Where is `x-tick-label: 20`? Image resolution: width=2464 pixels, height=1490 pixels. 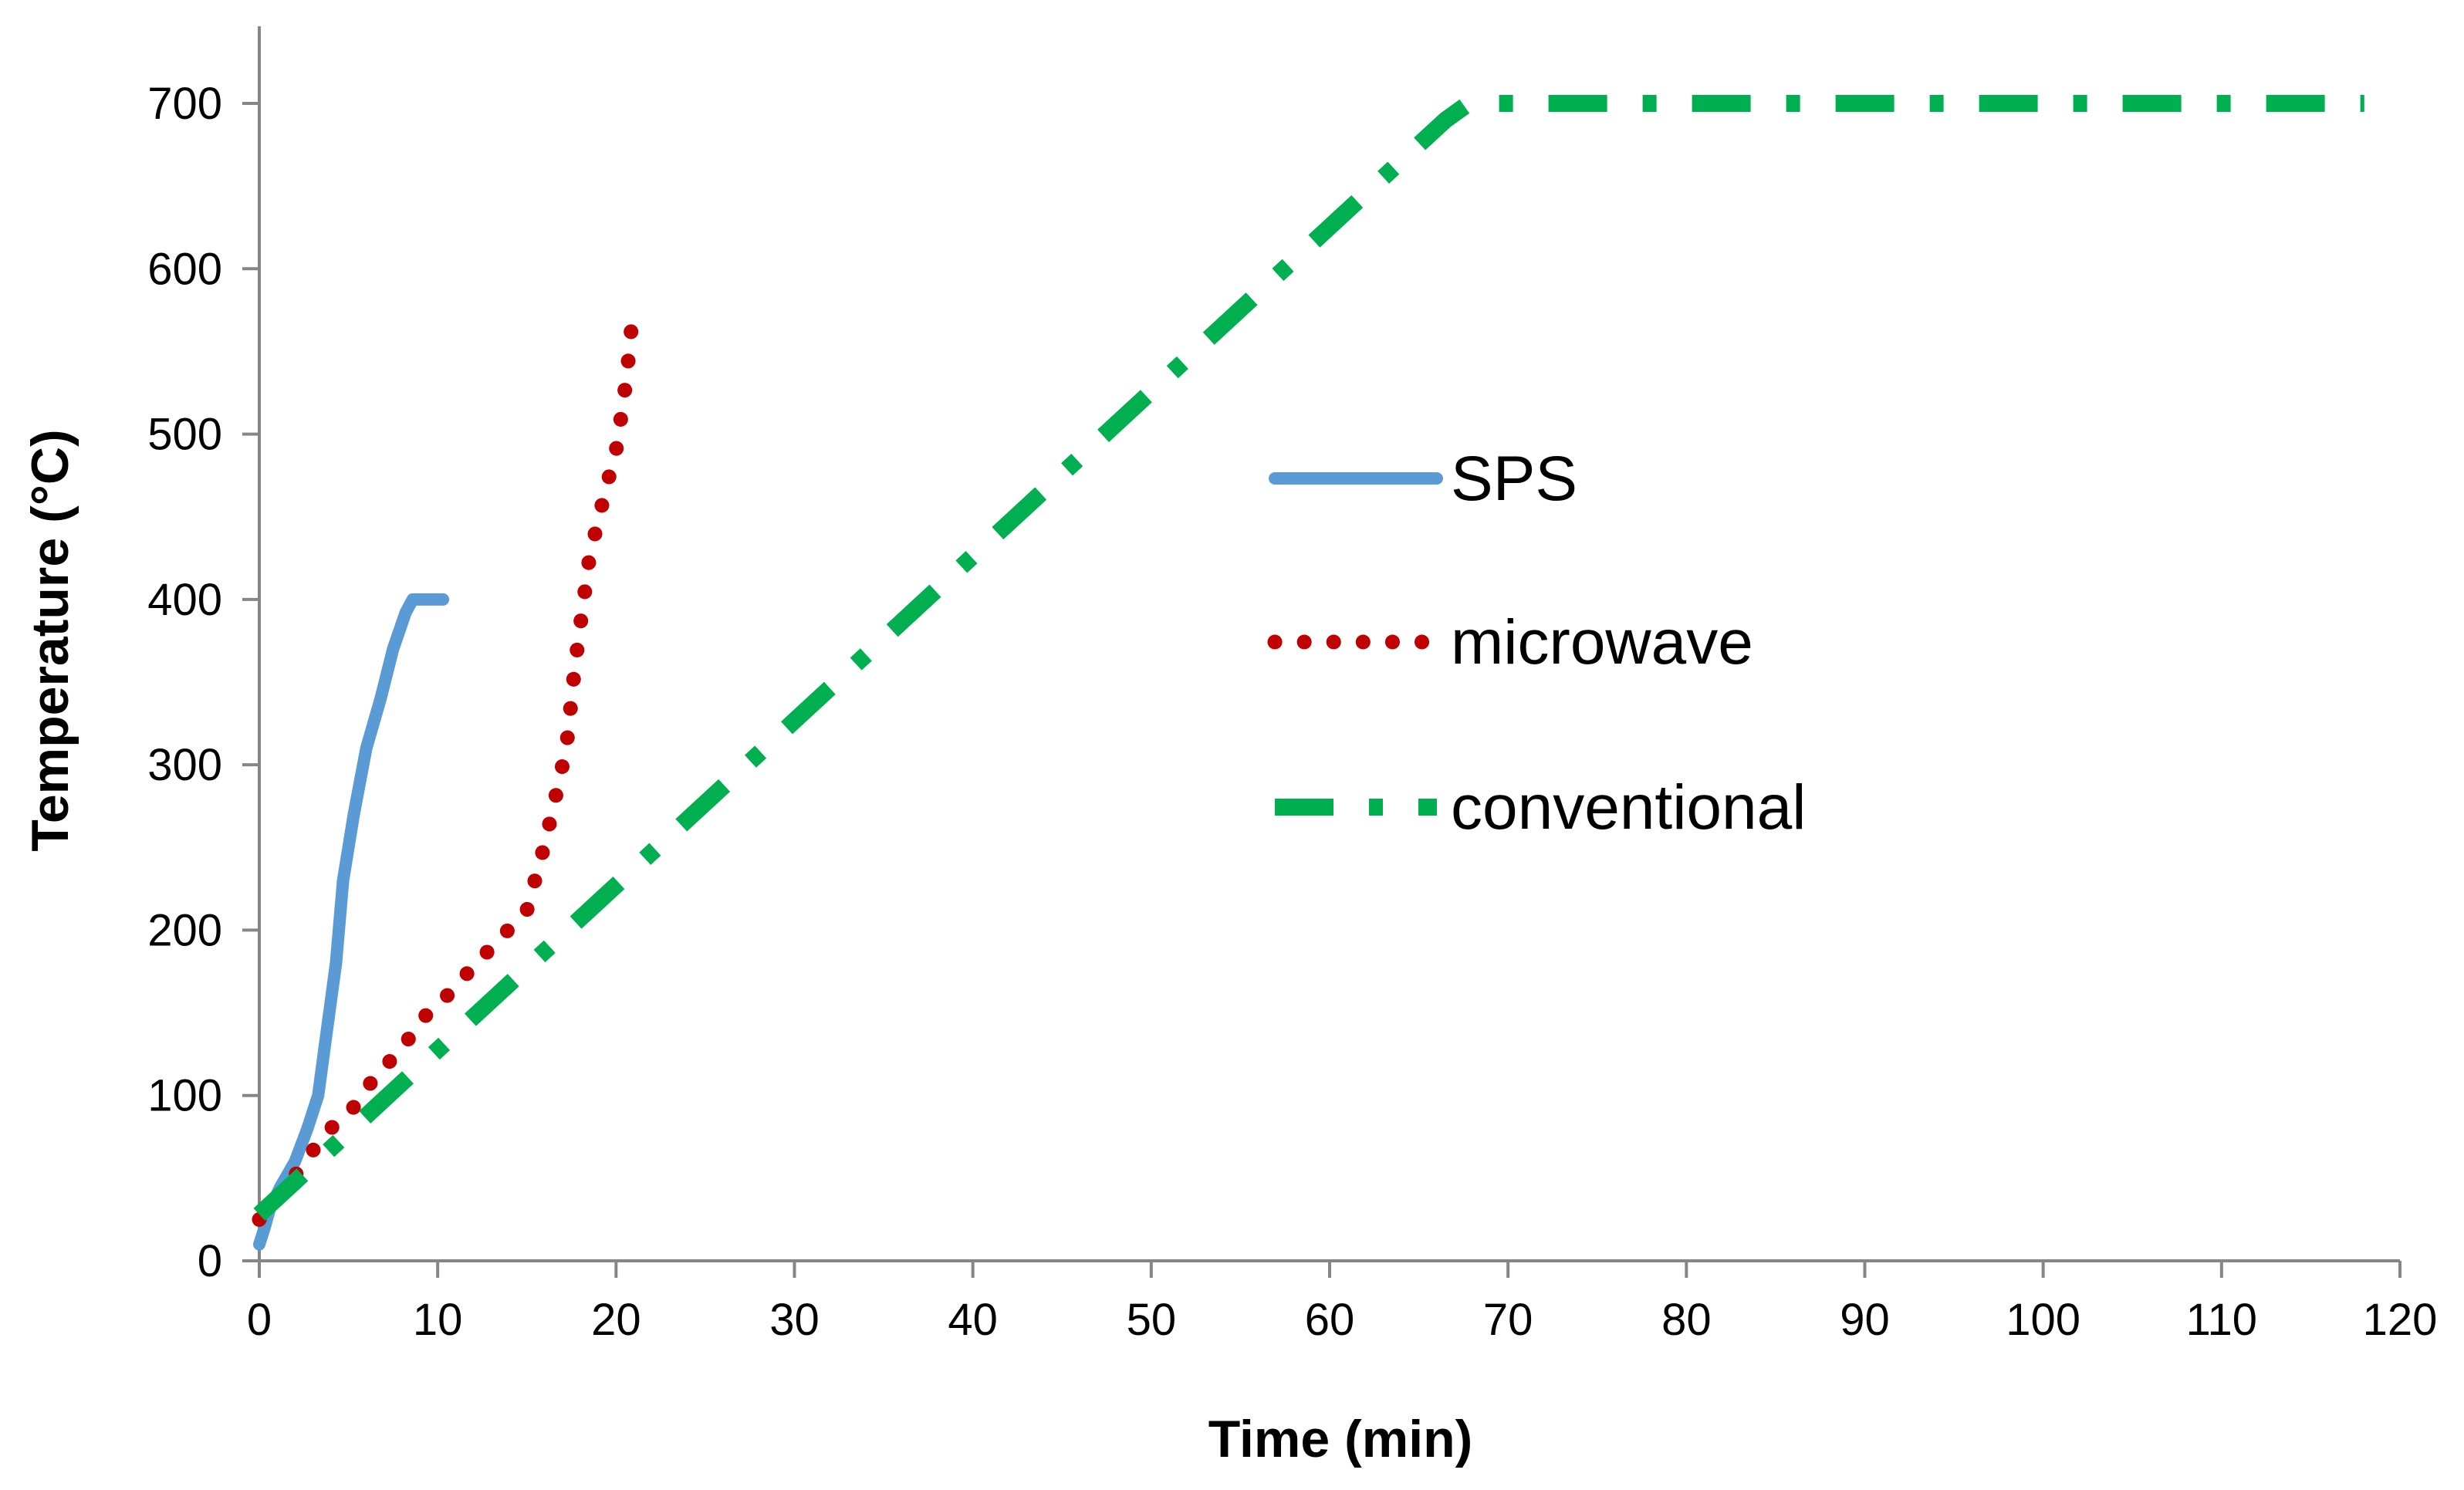
x-tick-label: 20 is located at coordinates (616, 1320).